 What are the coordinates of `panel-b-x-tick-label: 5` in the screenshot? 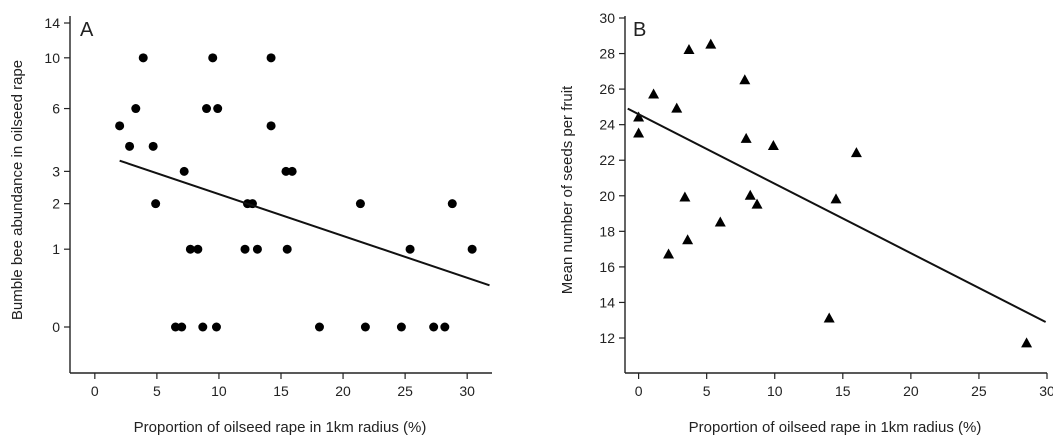 It's located at (707, 391).